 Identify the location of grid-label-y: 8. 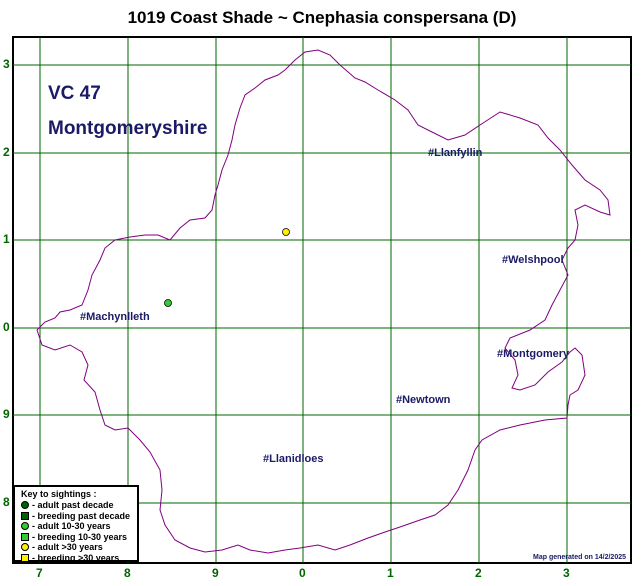
(6, 502).